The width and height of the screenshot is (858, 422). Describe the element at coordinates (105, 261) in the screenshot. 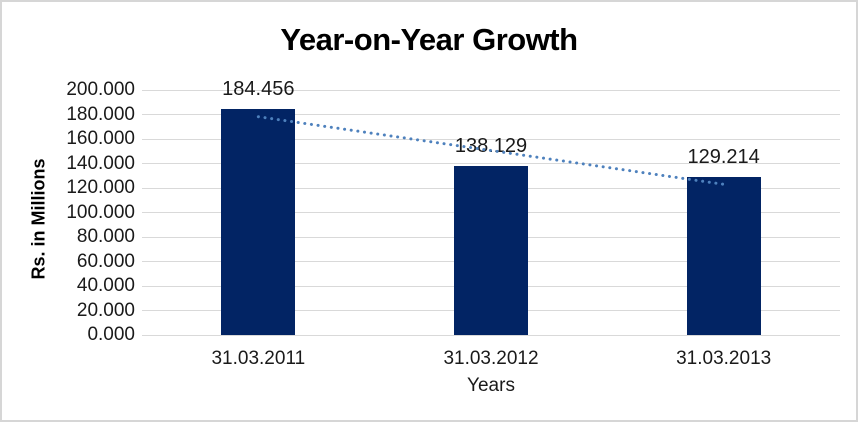

I see `y-tick-label: 60.000` at that location.